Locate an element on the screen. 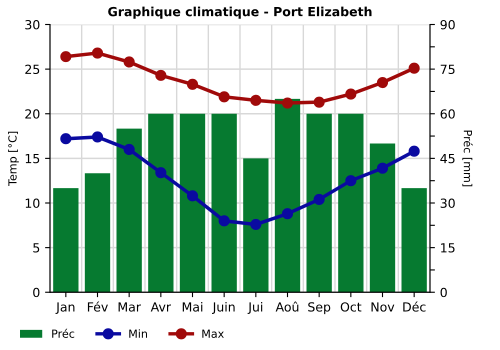  y2-tick-label: 45 is located at coordinates (447, 159).